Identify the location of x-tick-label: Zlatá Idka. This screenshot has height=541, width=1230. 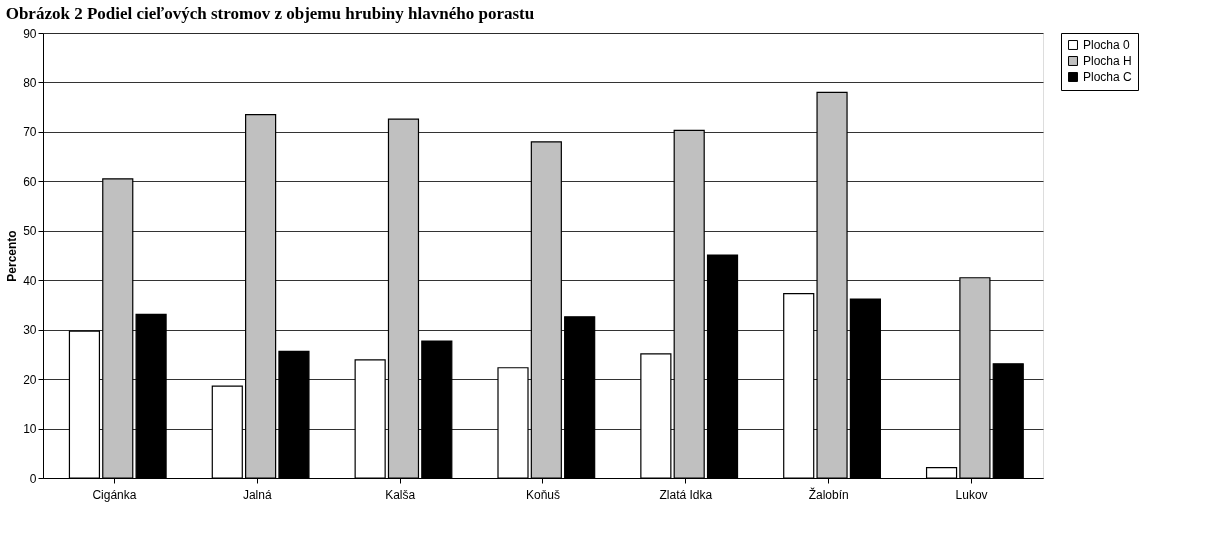
(686, 494).